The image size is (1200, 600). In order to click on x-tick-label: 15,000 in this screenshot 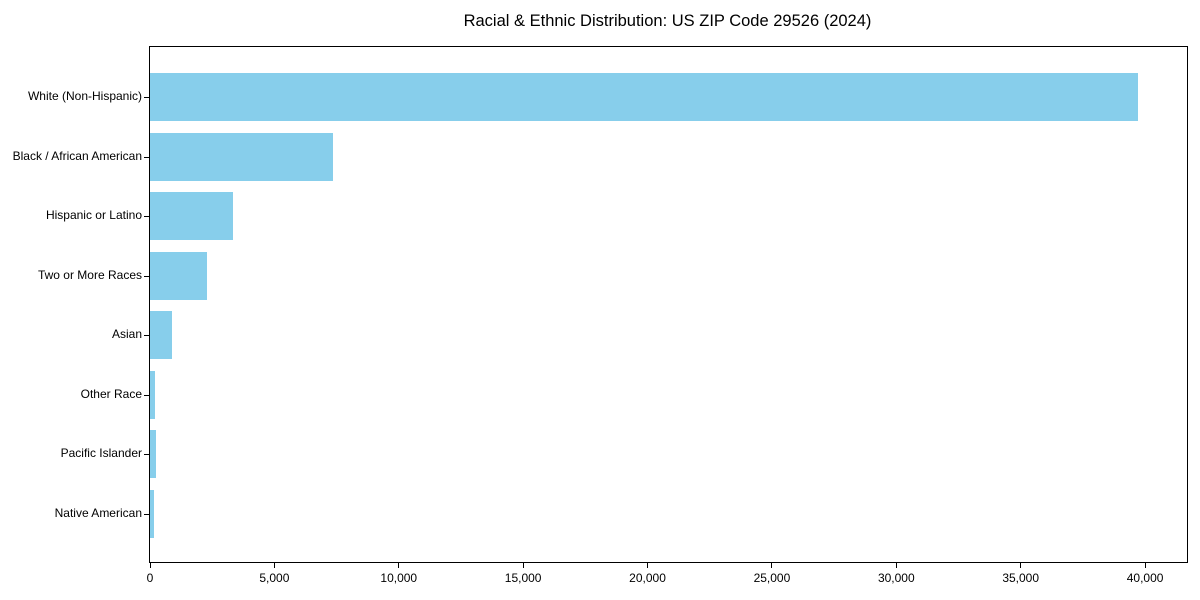, I will do `click(523, 578)`.